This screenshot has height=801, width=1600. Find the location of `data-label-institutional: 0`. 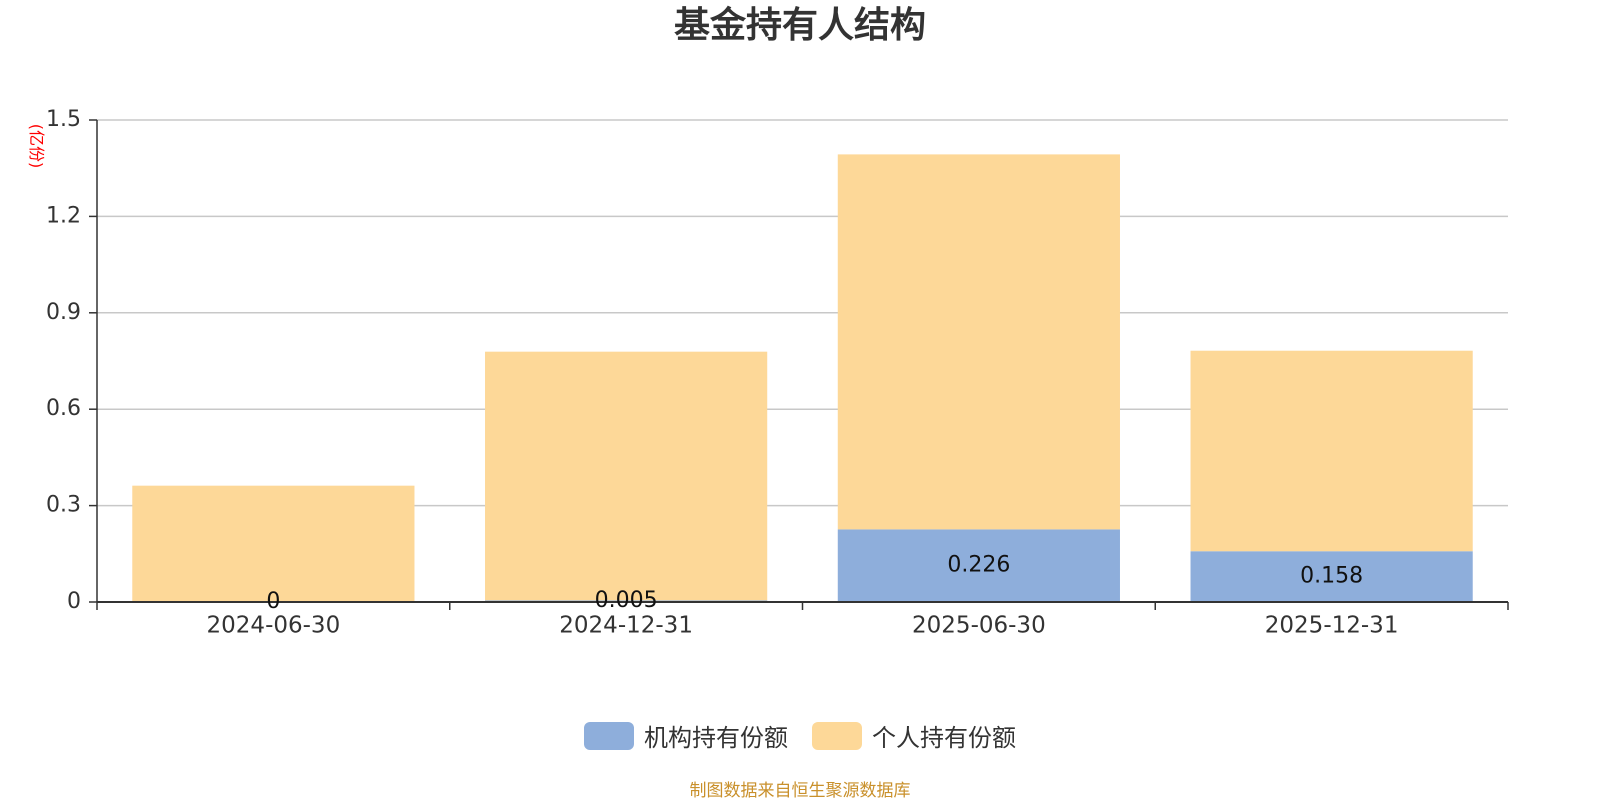

data-label-institutional: 0 is located at coordinates (273, 601).